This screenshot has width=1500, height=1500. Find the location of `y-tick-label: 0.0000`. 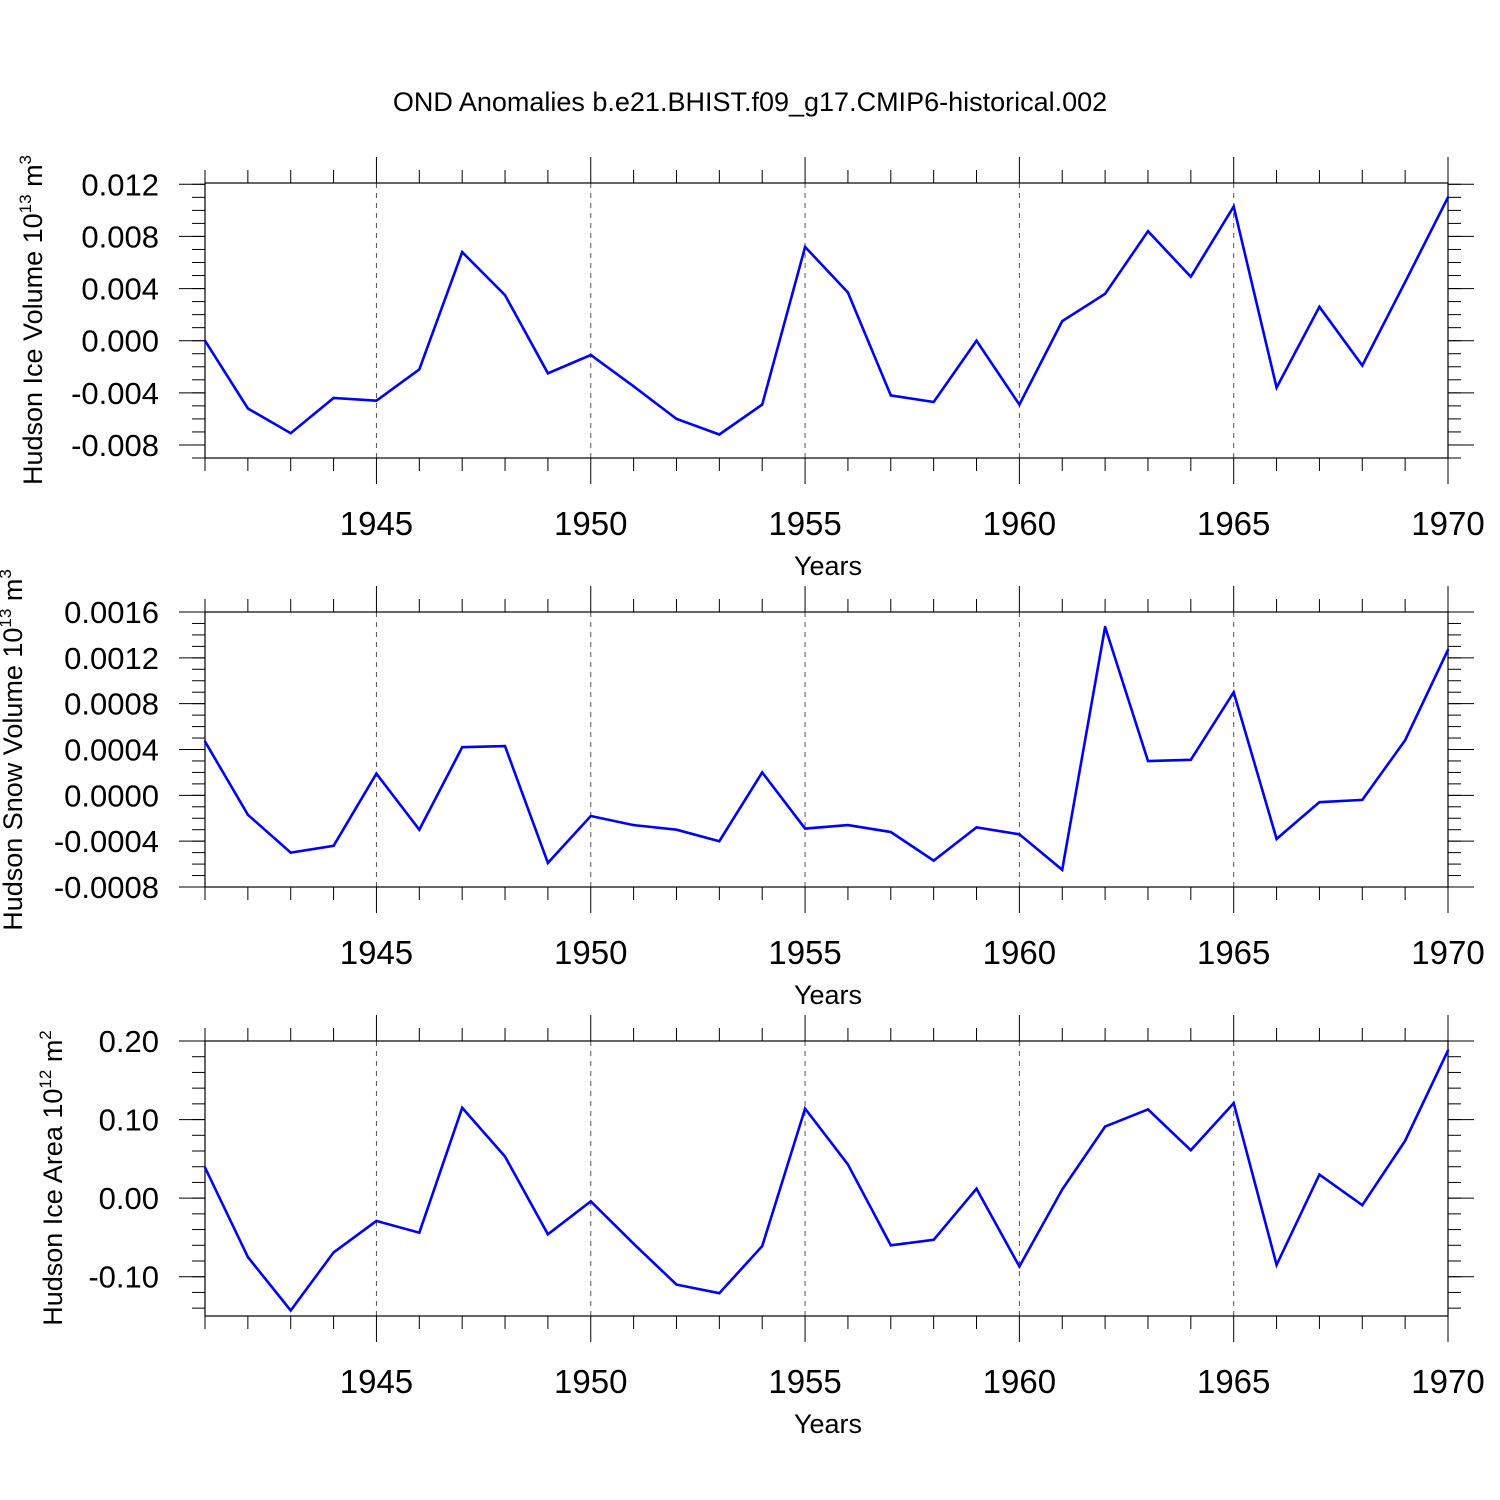

y-tick-label: 0.0000 is located at coordinates (111, 795).